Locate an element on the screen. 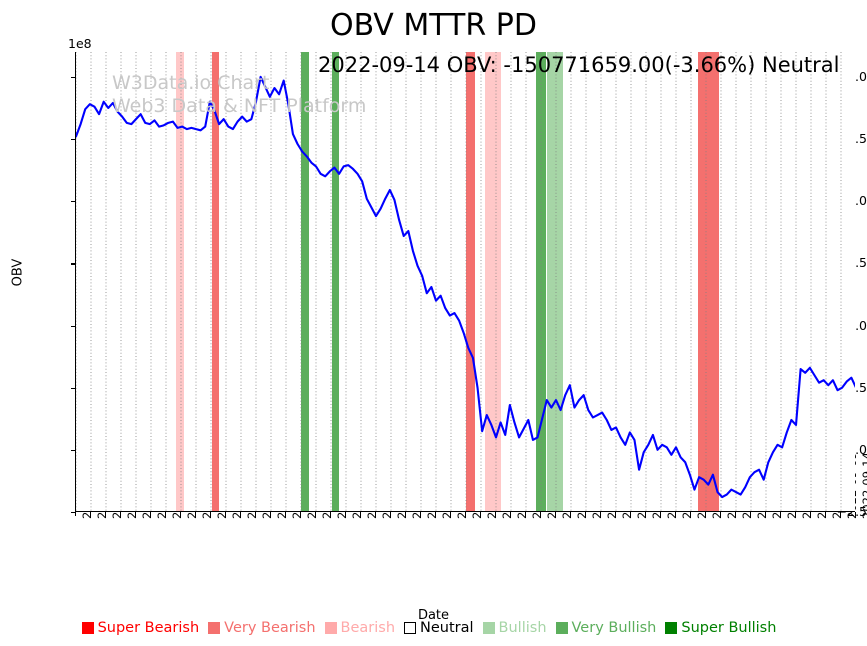 This screenshot has width=867, height=646. legend-label: Bearish is located at coordinates (368, 628).